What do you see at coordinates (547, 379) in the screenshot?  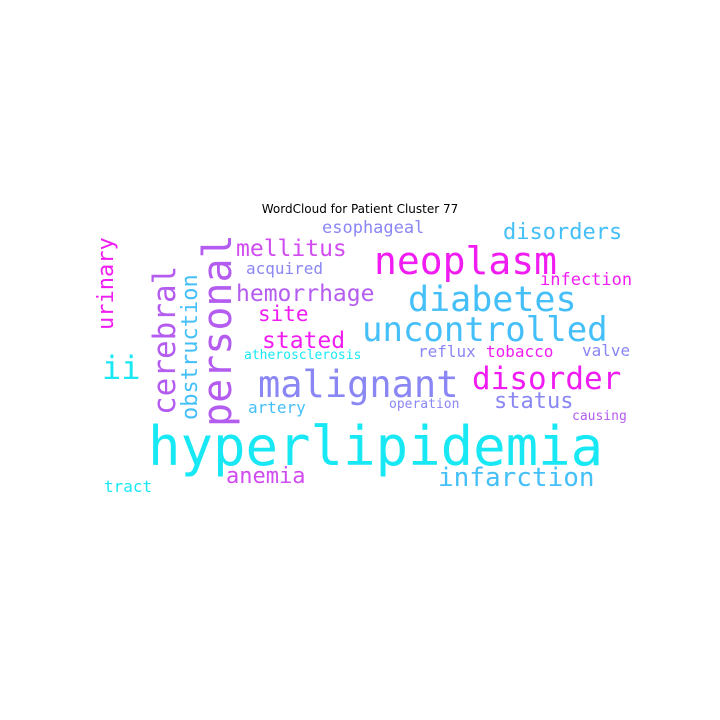 I see `word-disorder: disorder` at bounding box center [547, 379].